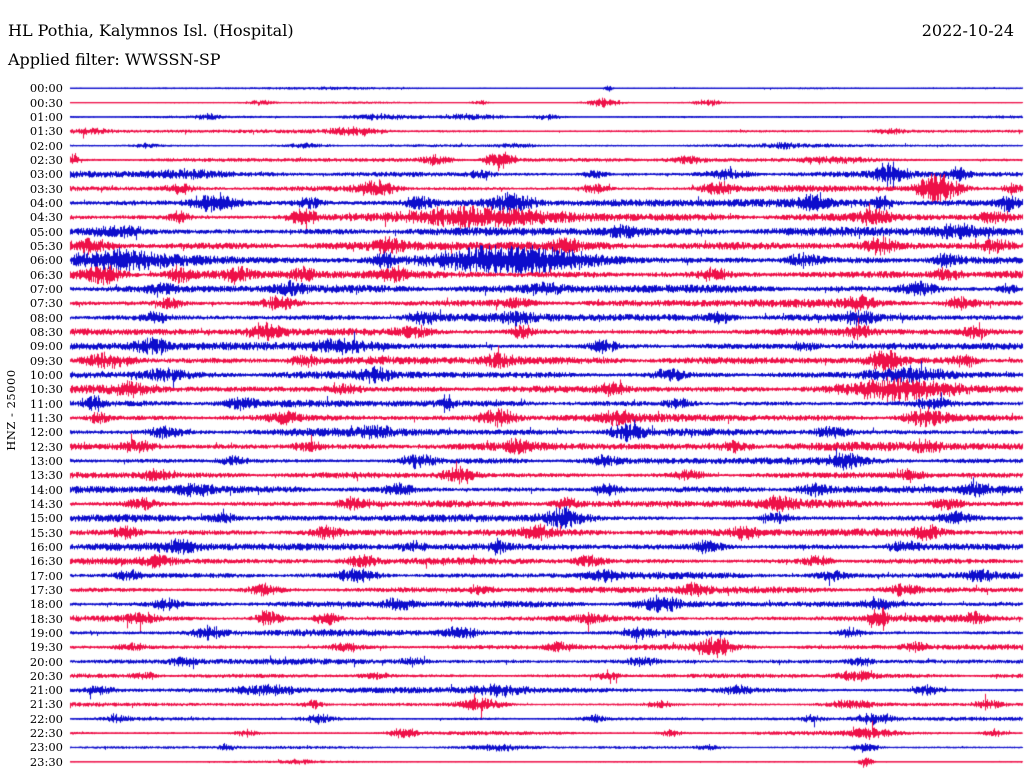  What do you see at coordinates (46, 589) in the screenshot?
I see `time-label: 17:30` at bounding box center [46, 589].